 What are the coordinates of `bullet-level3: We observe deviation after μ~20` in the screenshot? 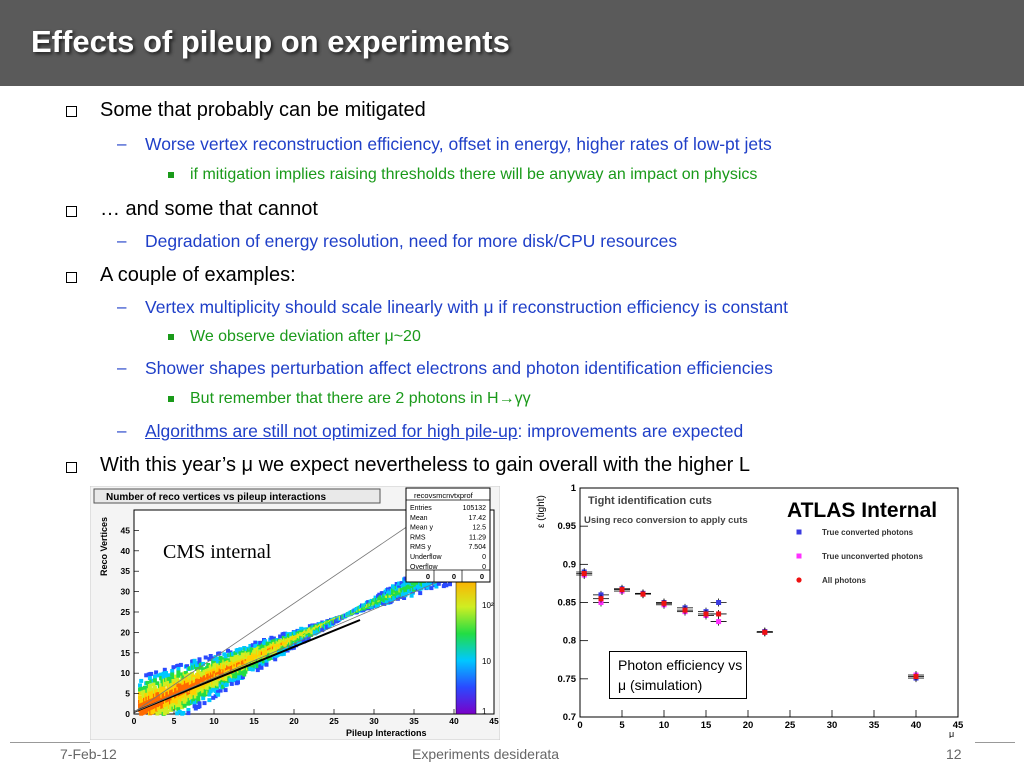 It's located at (305, 336).